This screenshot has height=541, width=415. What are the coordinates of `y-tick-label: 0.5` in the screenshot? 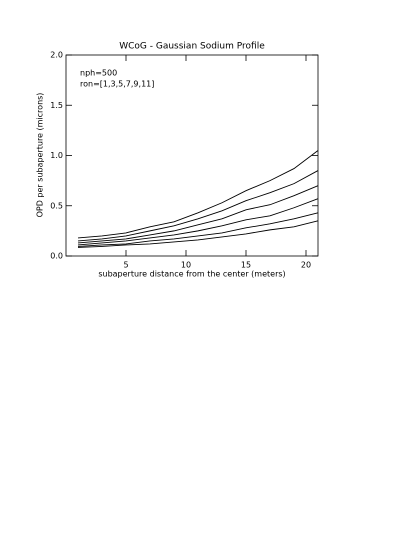 It's located at (56, 205).